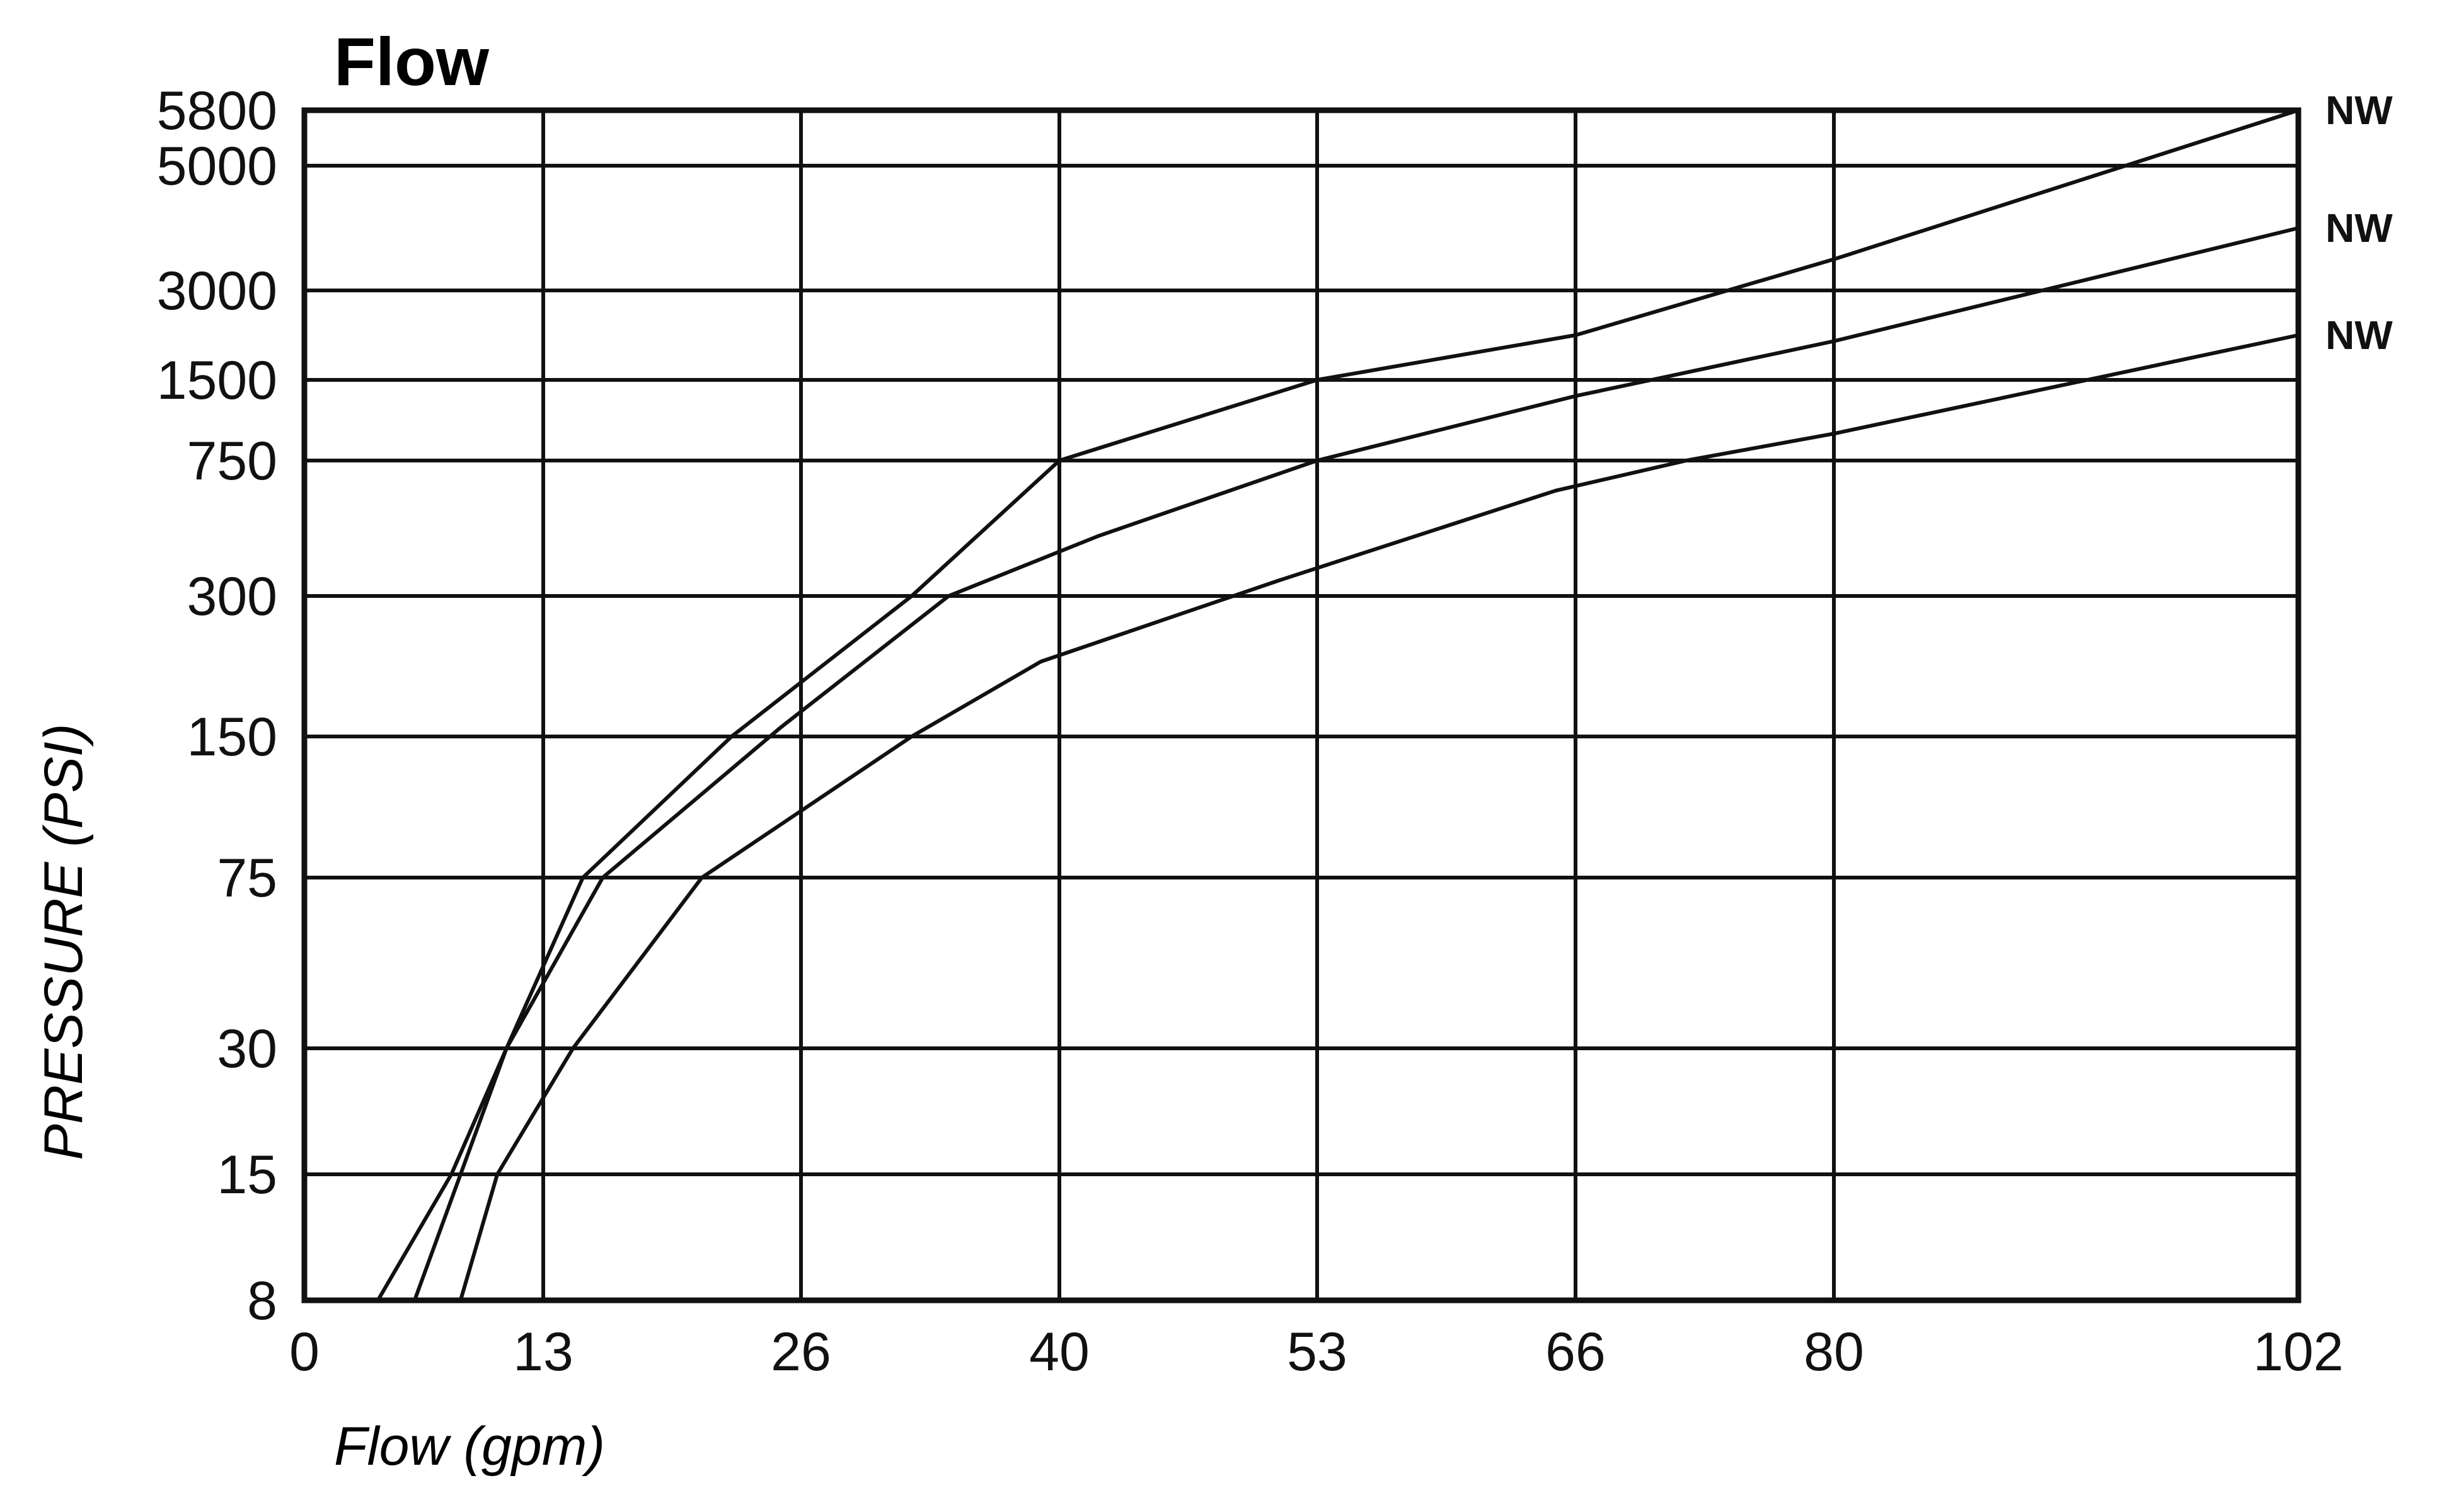 This screenshot has height=1512, width=2437. What do you see at coordinates (2359, 335) in the screenshot?
I see `series-label-3: NW` at bounding box center [2359, 335].